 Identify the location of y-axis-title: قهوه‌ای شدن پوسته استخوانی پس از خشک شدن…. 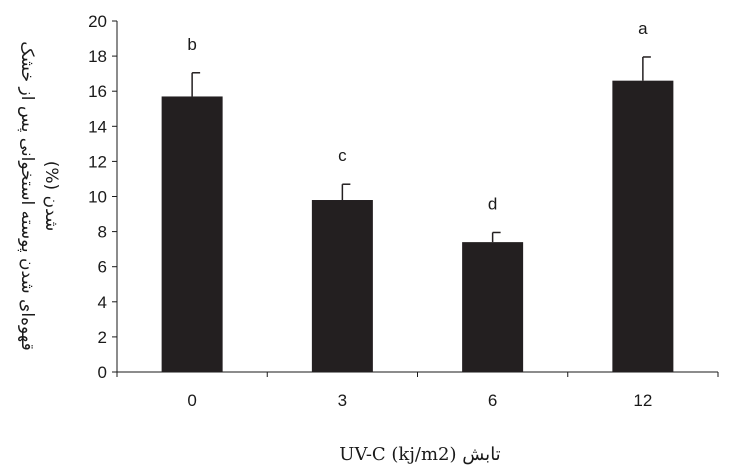
(39, 195).